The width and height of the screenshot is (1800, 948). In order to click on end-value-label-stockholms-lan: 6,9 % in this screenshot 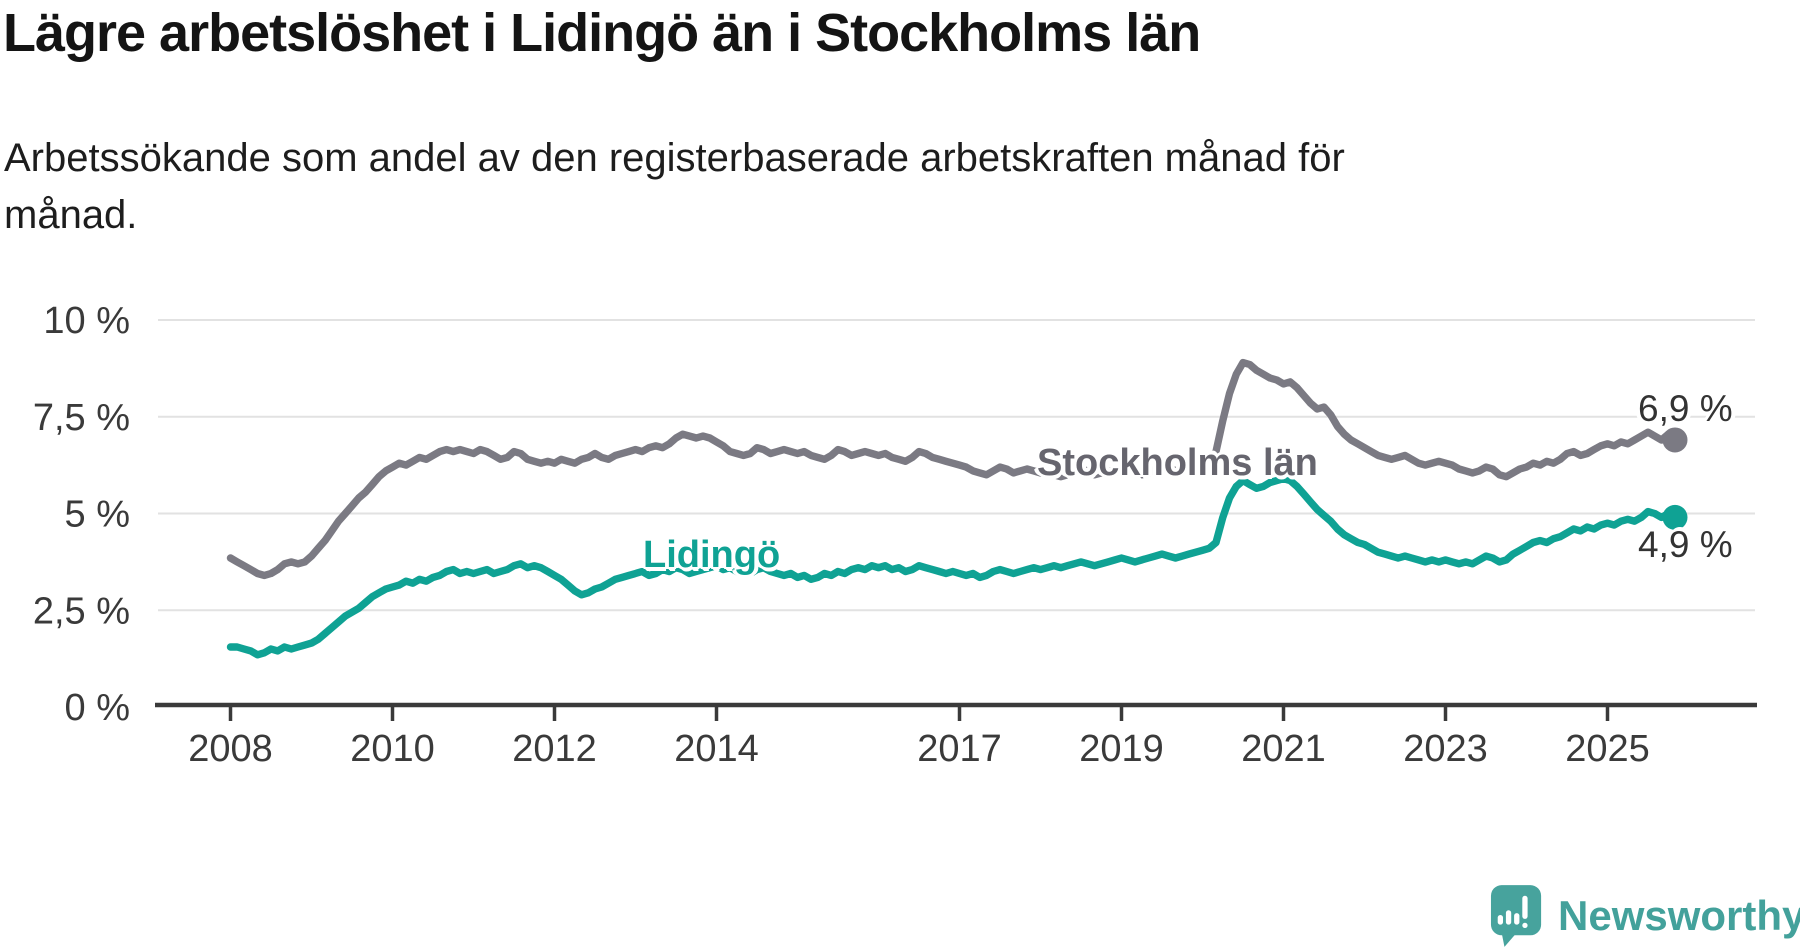, I will do `click(1685, 408)`.